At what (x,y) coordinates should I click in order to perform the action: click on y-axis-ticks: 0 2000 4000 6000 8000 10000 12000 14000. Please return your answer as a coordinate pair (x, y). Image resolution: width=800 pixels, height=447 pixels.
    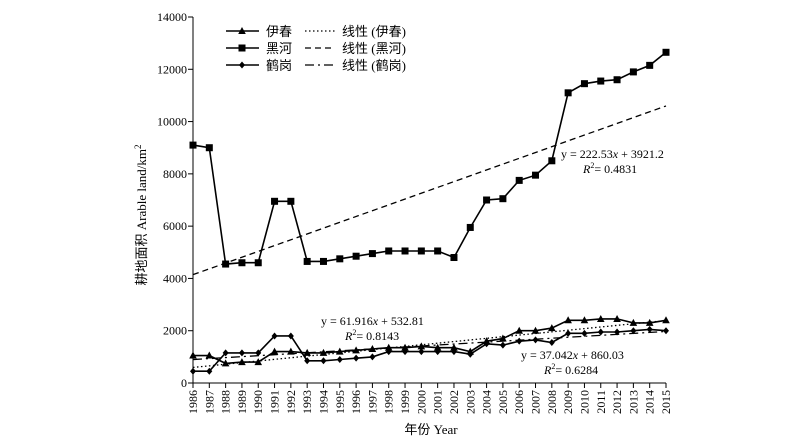
    Looking at the image, I should click on (175, 200).